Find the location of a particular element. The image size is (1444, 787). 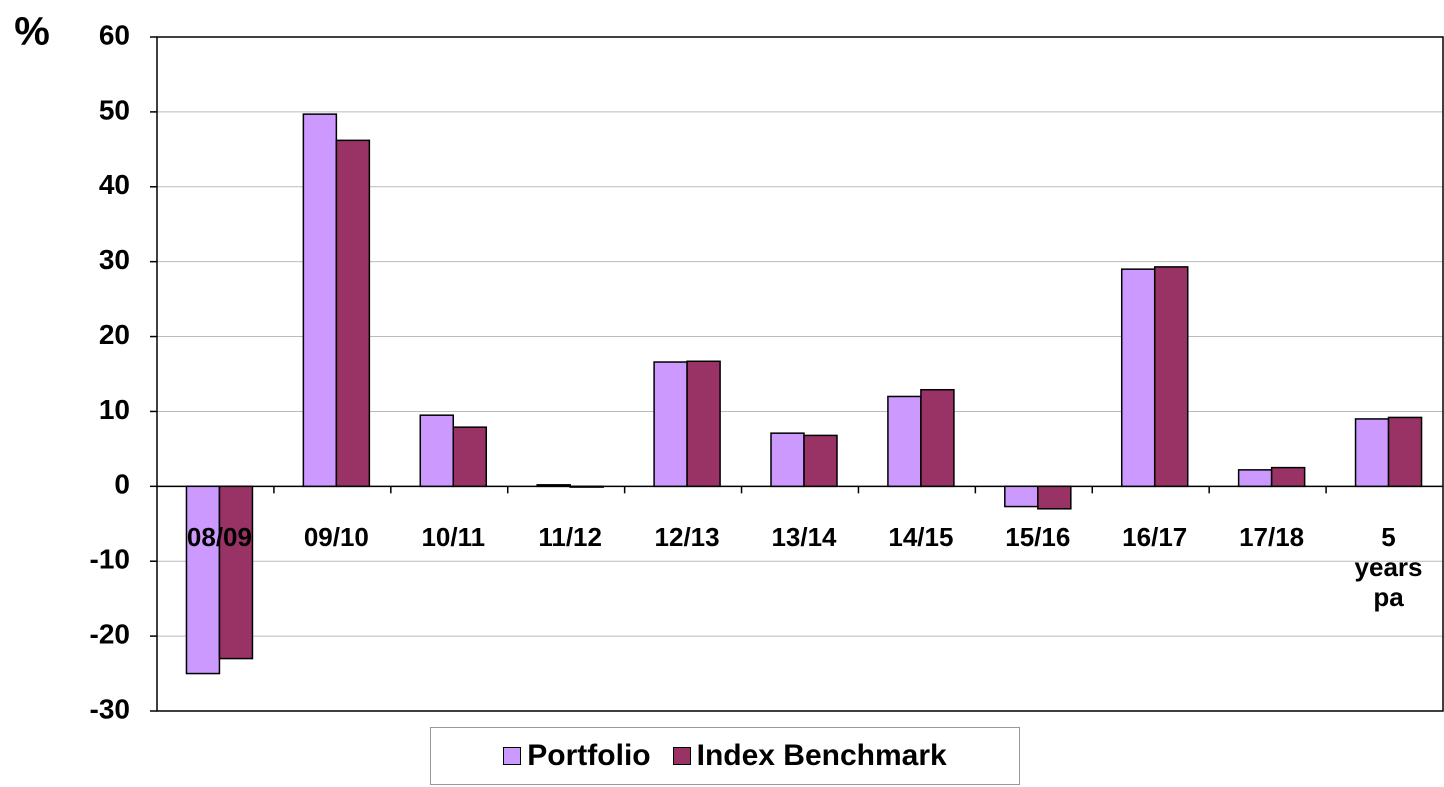

x-tick-label: 15/16 is located at coordinates (1038, 537).